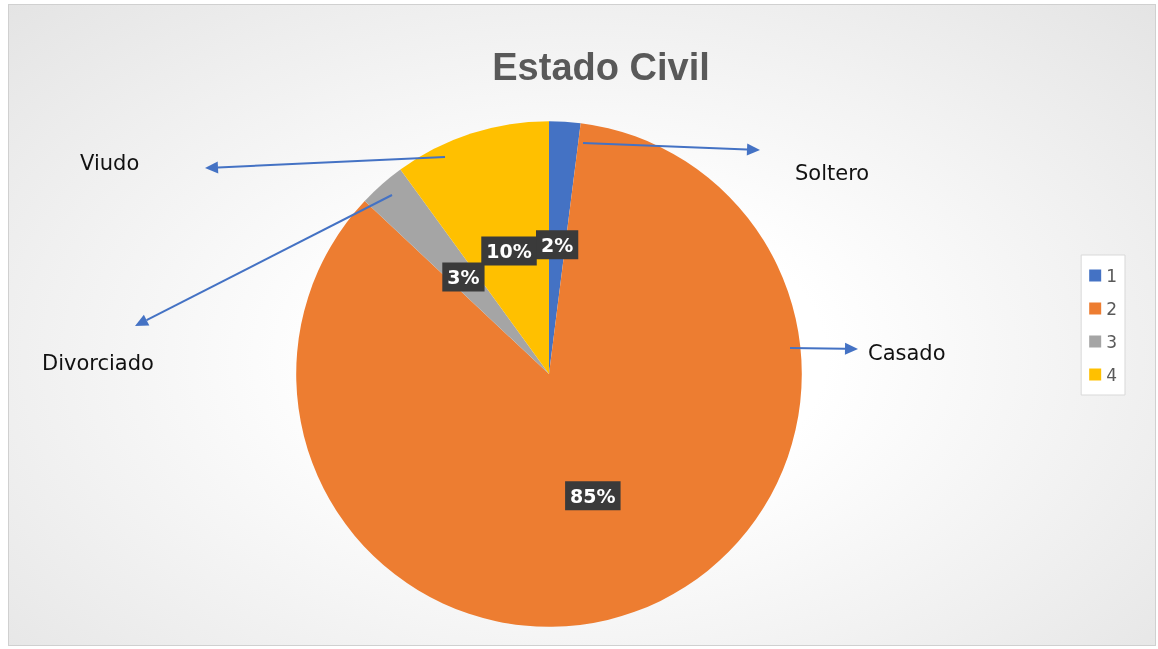 The image size is (1158, 649). I want to click on chart-title: Estado Civil, so click(601, 67).